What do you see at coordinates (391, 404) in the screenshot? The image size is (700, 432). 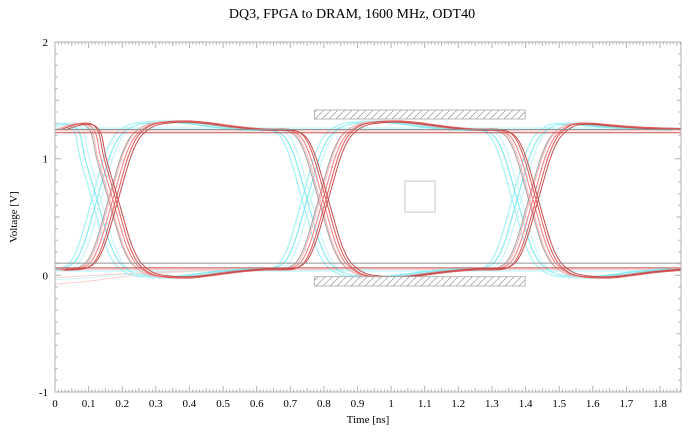 I see `x-tick-label: 1` at bounding box center [391, 404].